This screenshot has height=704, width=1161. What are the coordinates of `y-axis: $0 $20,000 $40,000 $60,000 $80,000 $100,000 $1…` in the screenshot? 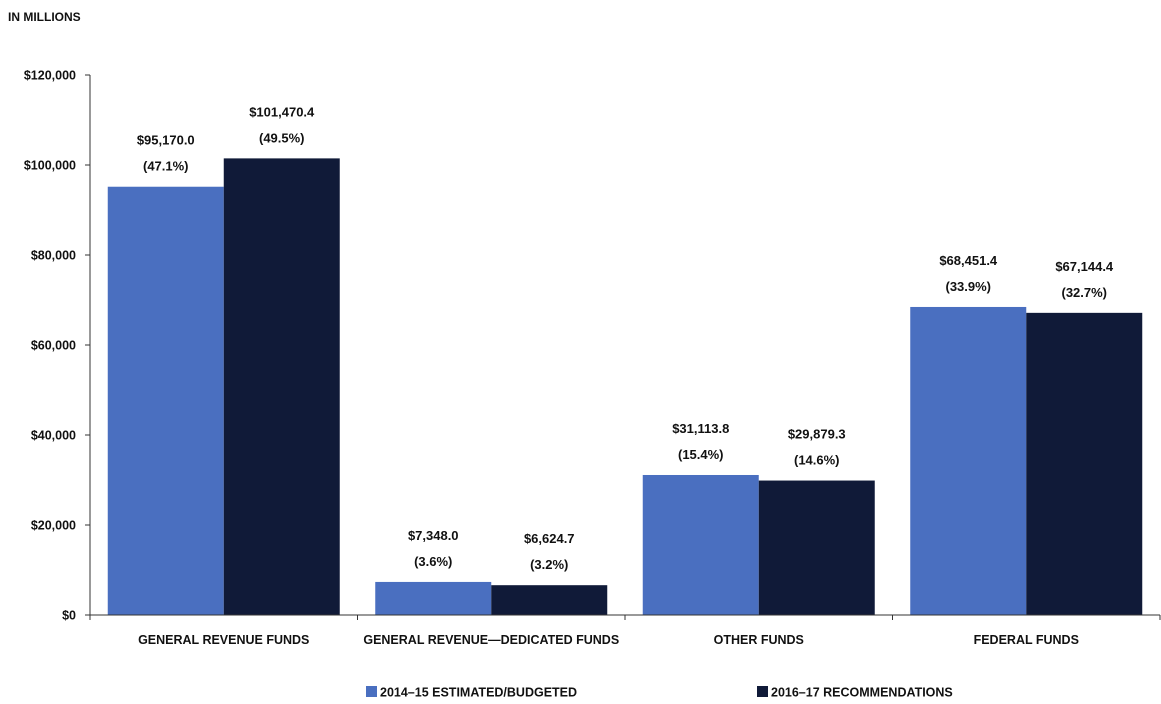 It's located at (57, 346).